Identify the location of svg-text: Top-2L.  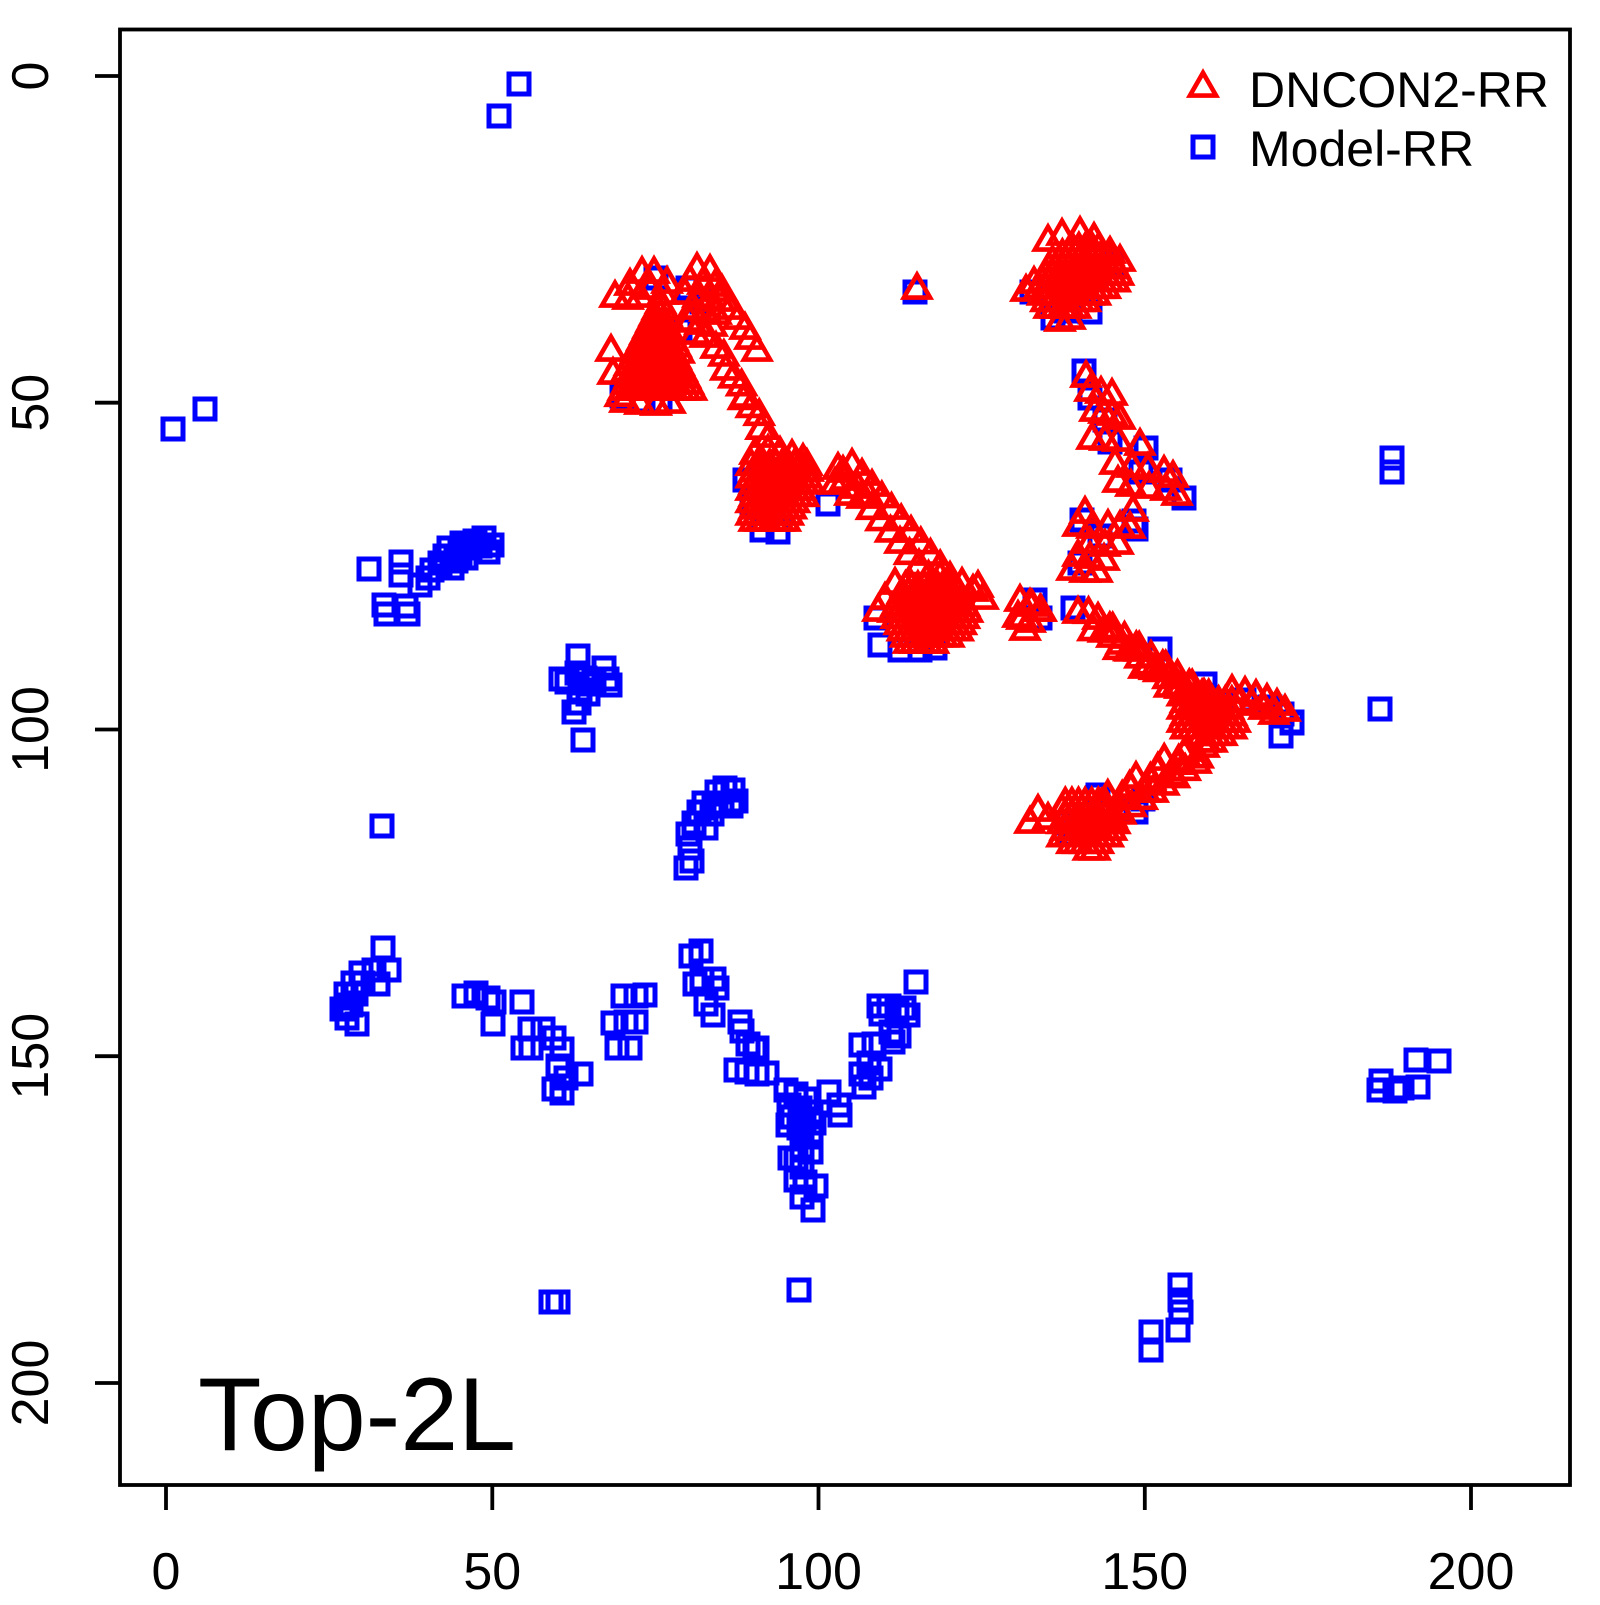
(357, 1415).